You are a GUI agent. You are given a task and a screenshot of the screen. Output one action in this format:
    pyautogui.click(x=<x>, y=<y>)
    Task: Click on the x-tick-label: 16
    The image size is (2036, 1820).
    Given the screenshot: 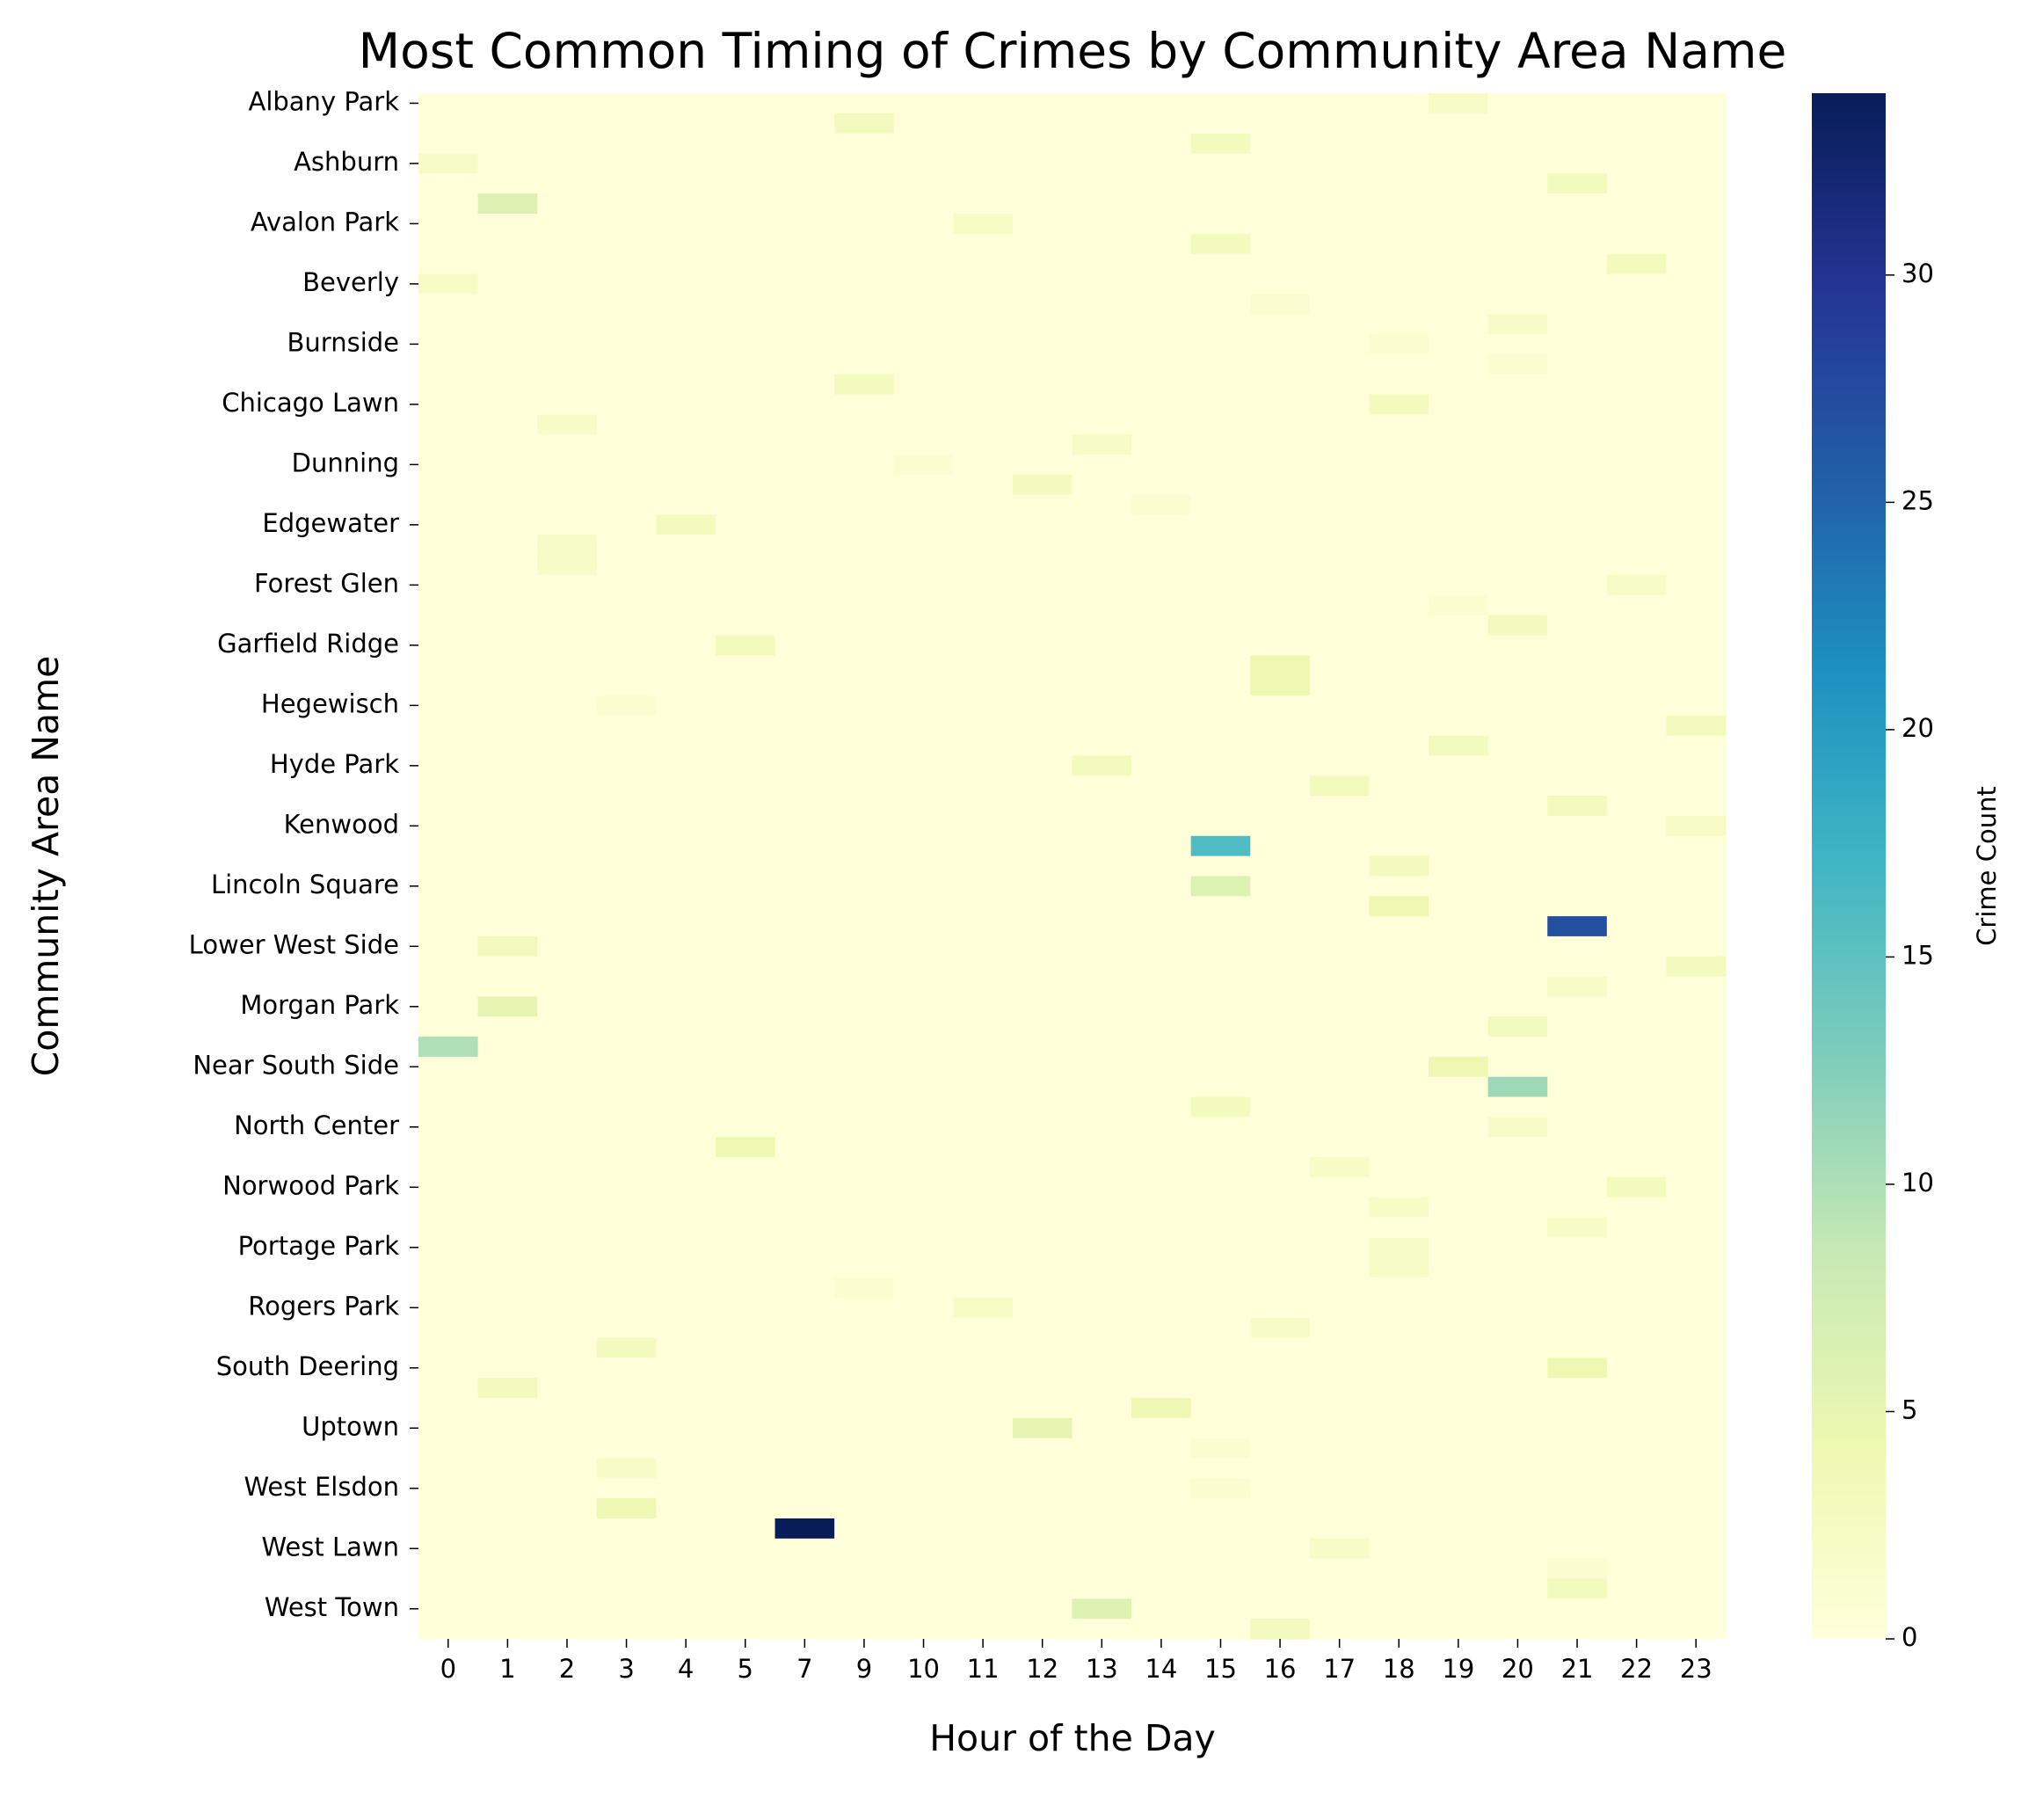 What is the action you would take?
    pyautogui.click(x=1281, y=1669)
    